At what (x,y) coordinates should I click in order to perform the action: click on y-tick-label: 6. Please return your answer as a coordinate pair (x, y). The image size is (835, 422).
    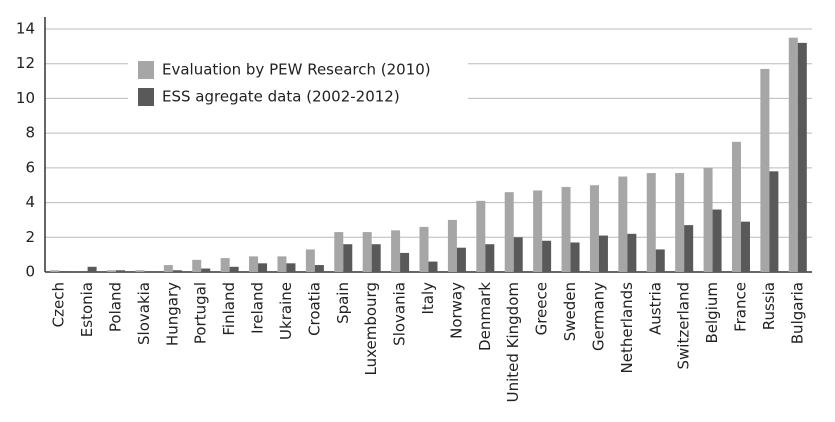
    Looking at the image, I should click on (30, 167).